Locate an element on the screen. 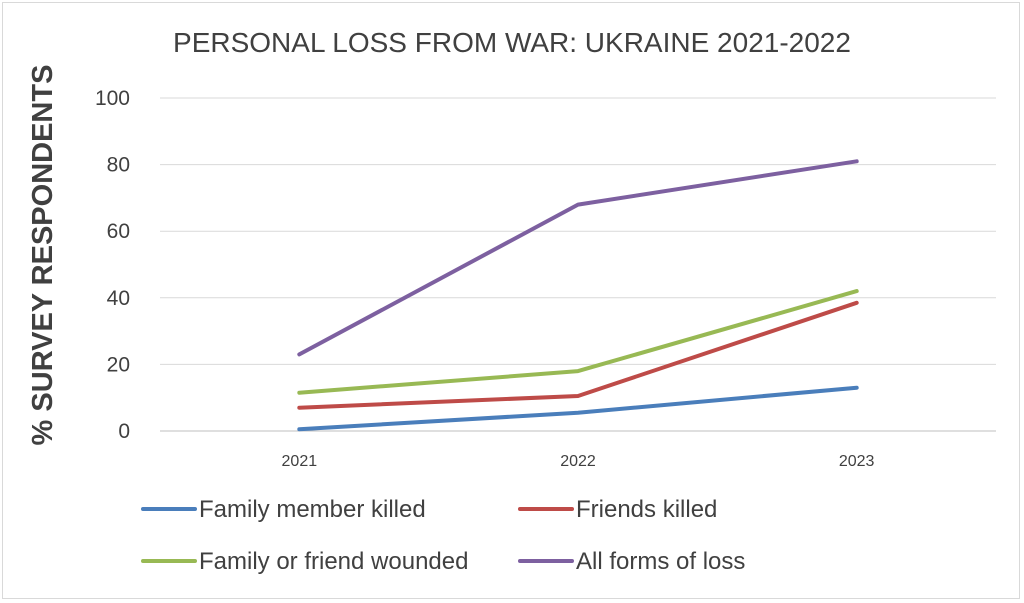 This screenshot has width=1024, height=603. x-tick-labels: 2021 2022 2023 is located at coordinates (578, 461).